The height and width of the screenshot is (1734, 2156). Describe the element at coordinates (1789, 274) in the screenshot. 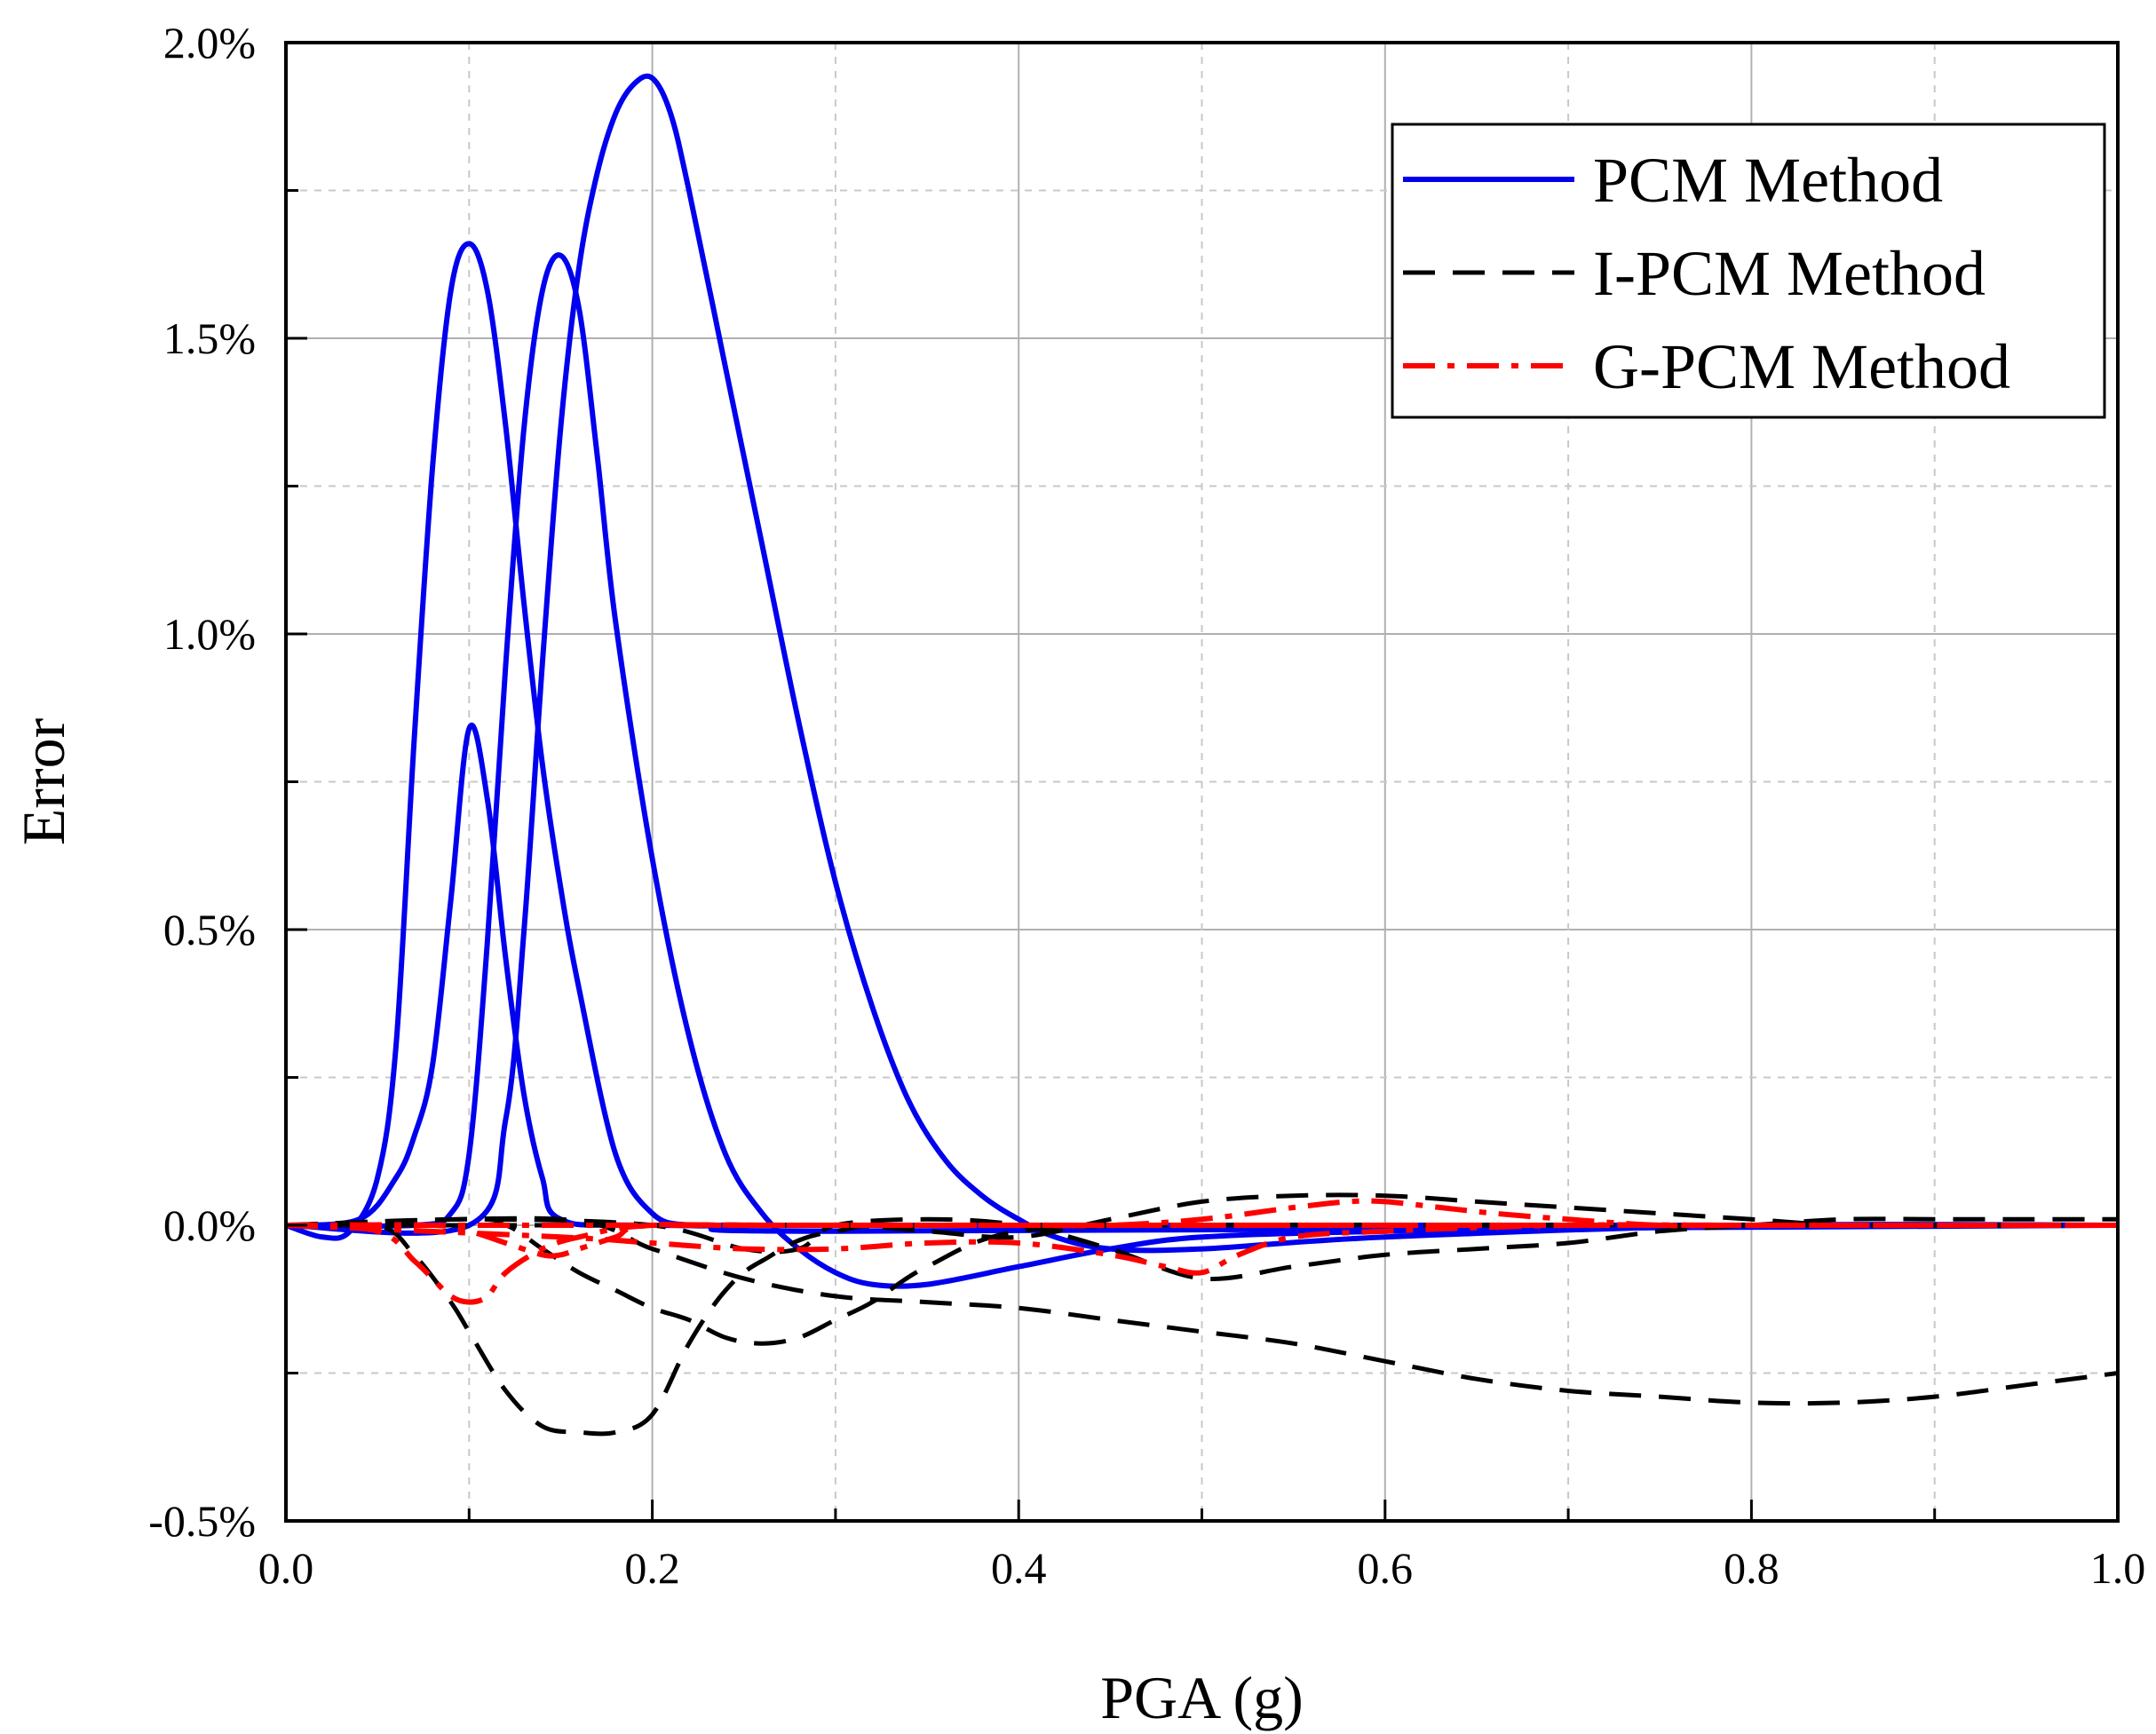

I see `legend-label: I-PCM Method` at that location.